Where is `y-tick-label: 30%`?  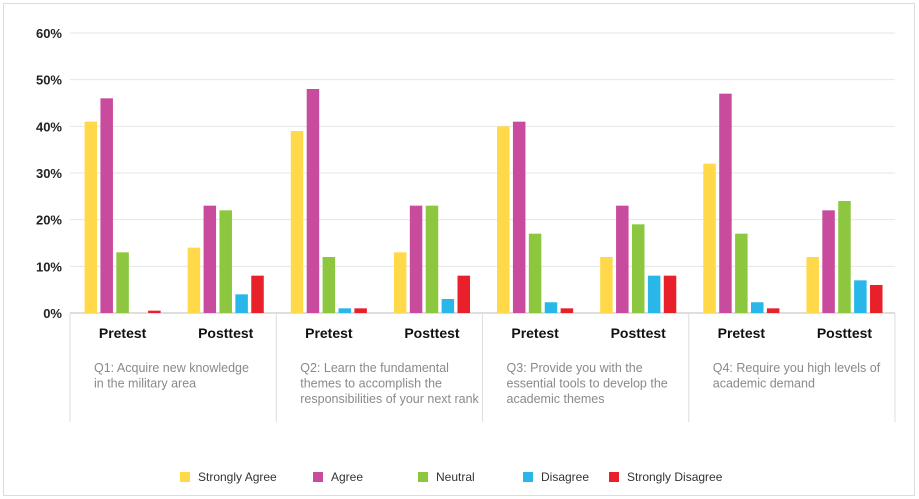 y-tick-label: 30% is located at coordinates (49, 173).